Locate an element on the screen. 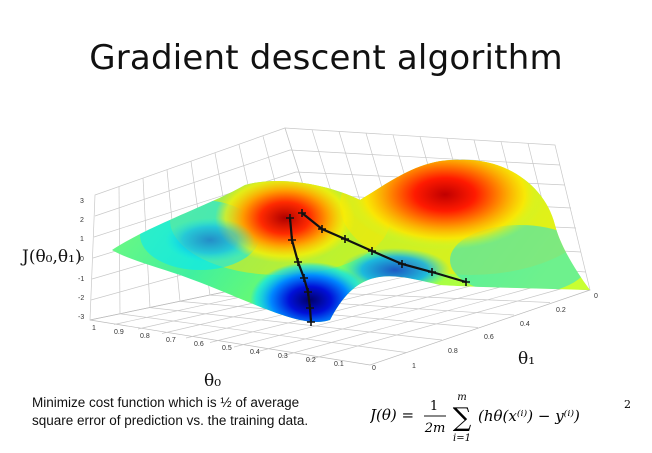 The height and width of the screenshot is (453, 652). x-tick: 0.7 is located at coordinates (171, 340).